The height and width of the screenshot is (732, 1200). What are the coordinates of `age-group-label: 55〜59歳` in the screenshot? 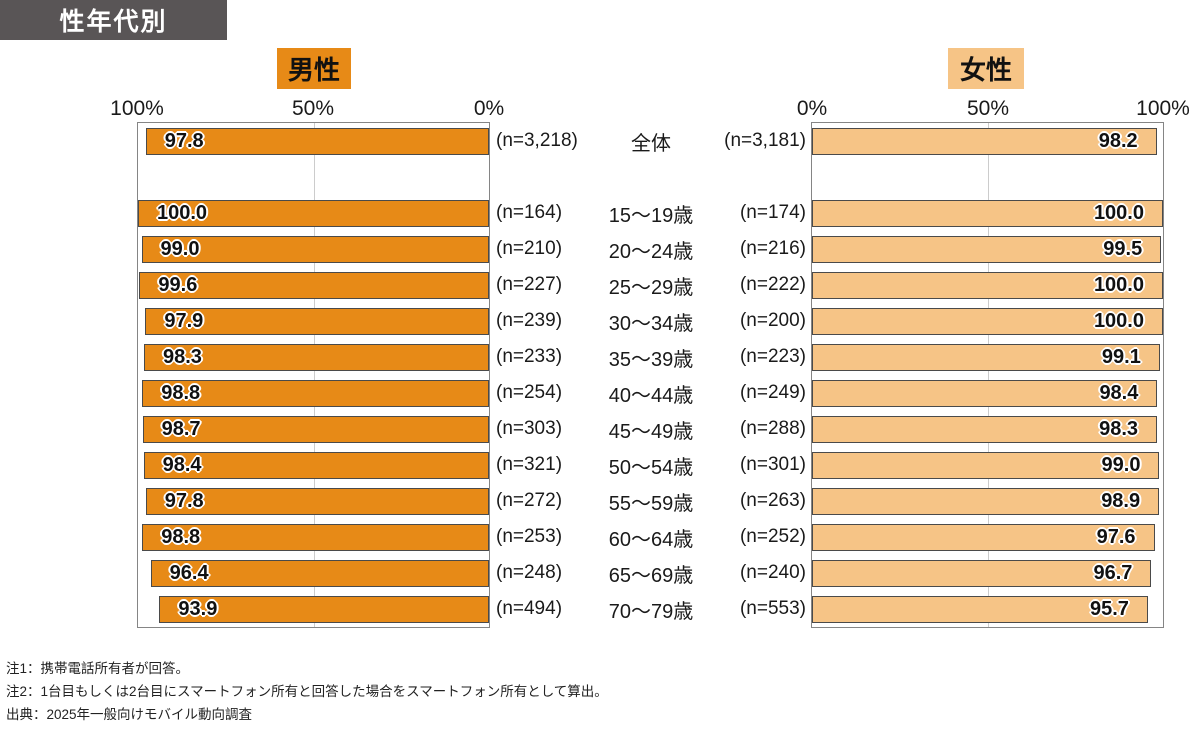 It's located at (651, 503).